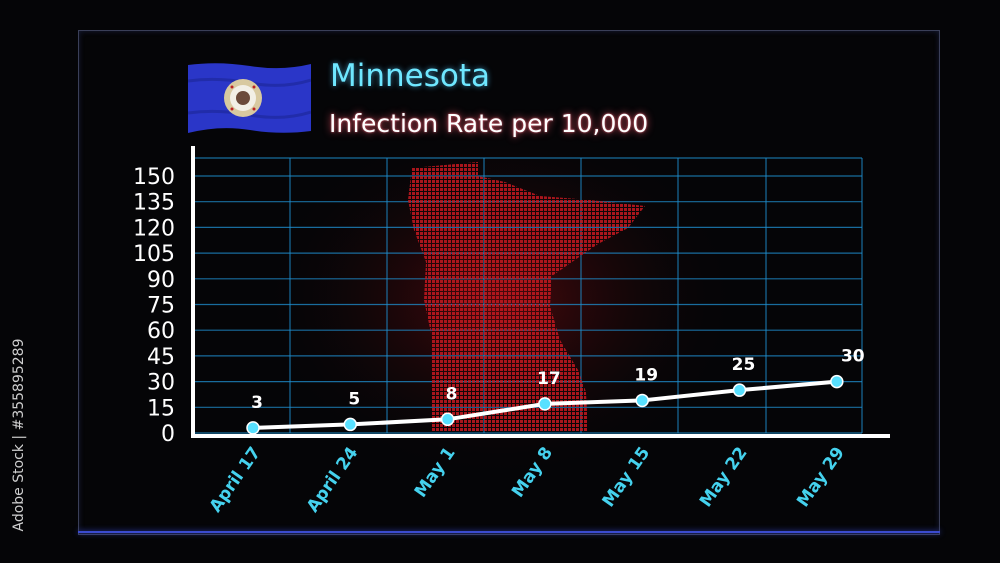 This screenshot has height=563, width=1000. Describe the element at coordinates (161, 357) in the screenshot. I see `y-tick-label: 45` at that location.